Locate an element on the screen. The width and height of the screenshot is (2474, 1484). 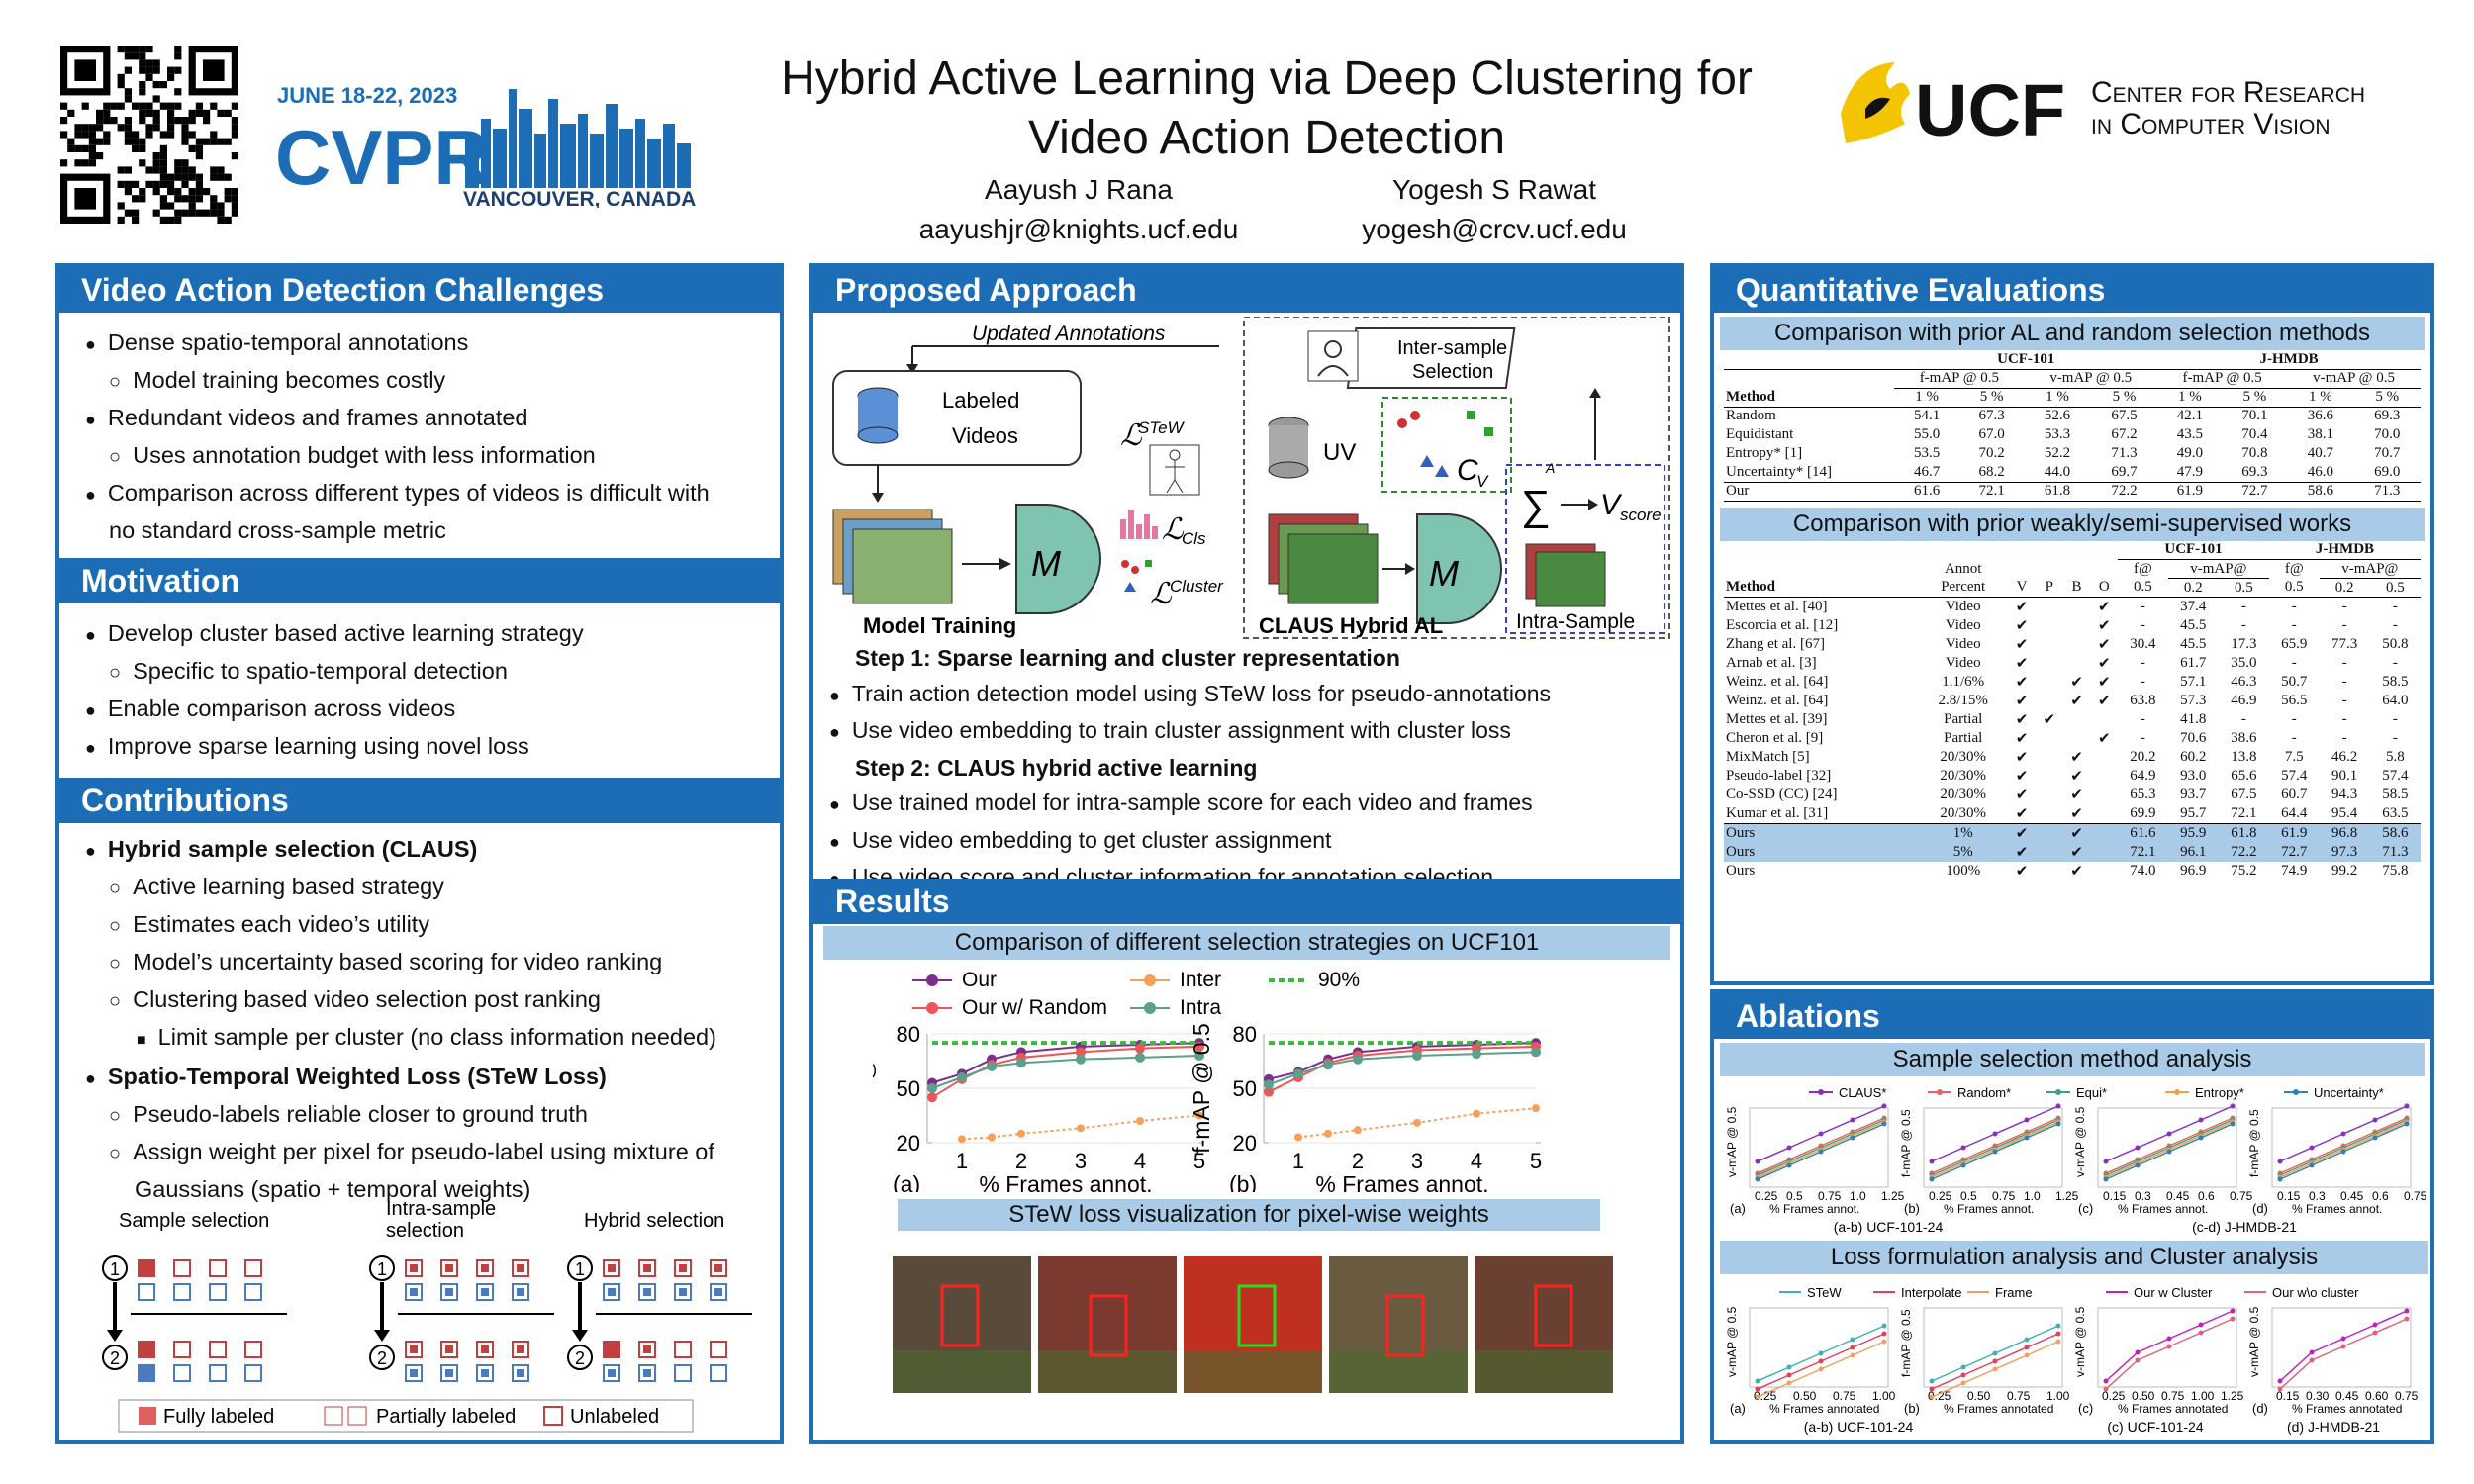
tick-label: 0.3 is located at coordinates (2143, 1196).